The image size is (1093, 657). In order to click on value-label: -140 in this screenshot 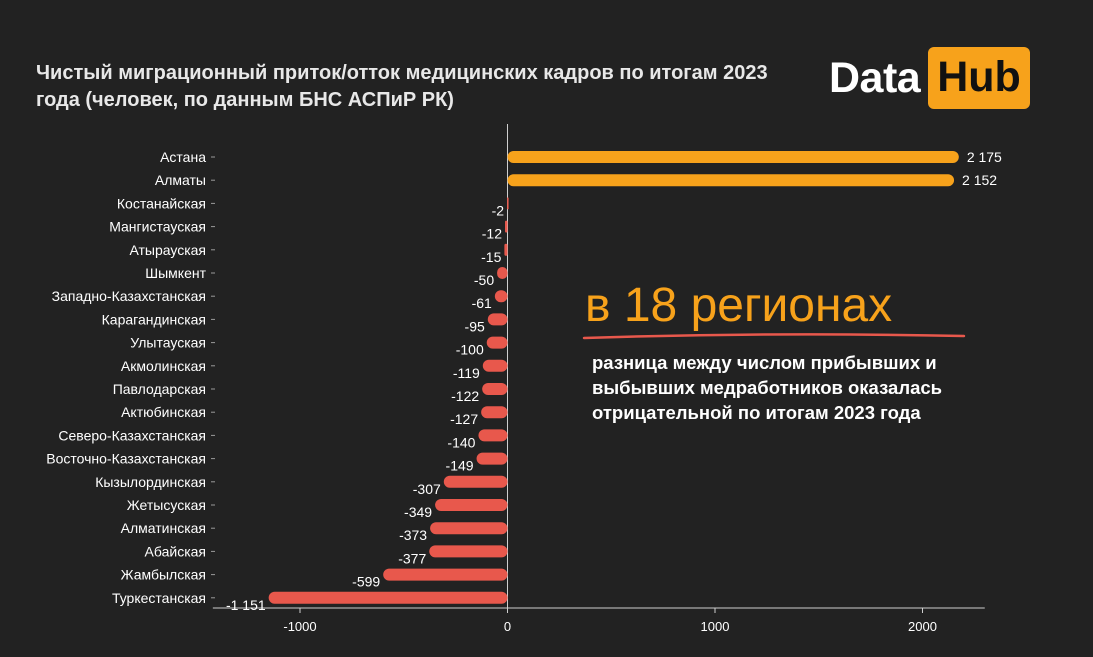, I will do `click(461, 442)`.